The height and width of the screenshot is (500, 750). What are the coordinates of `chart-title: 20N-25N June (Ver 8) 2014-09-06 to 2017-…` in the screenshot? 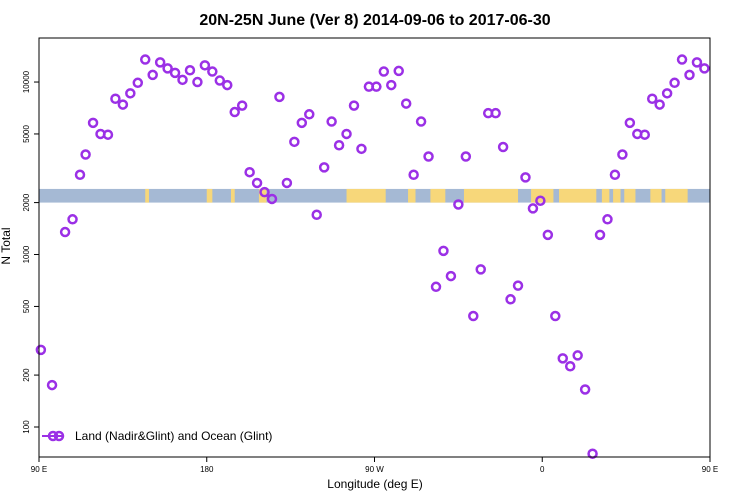 It's located at (374, 20).